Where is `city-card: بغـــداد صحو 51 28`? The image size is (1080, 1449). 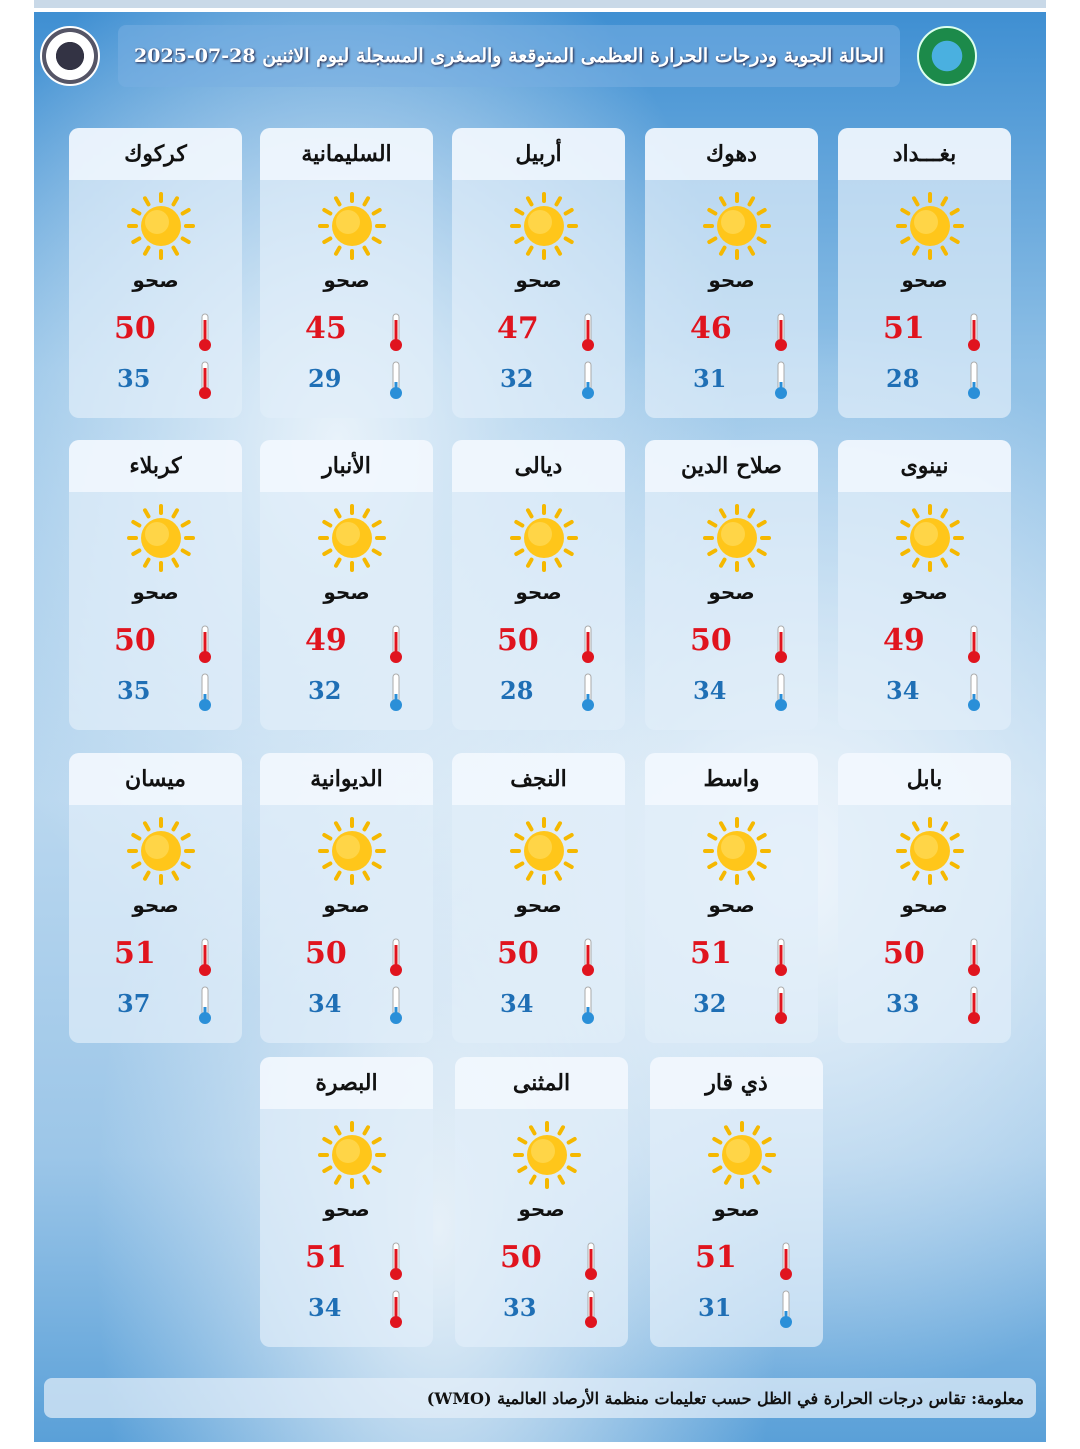 city-card: بغـــداد صحو 51 28 is located at coordinates (924, 273).